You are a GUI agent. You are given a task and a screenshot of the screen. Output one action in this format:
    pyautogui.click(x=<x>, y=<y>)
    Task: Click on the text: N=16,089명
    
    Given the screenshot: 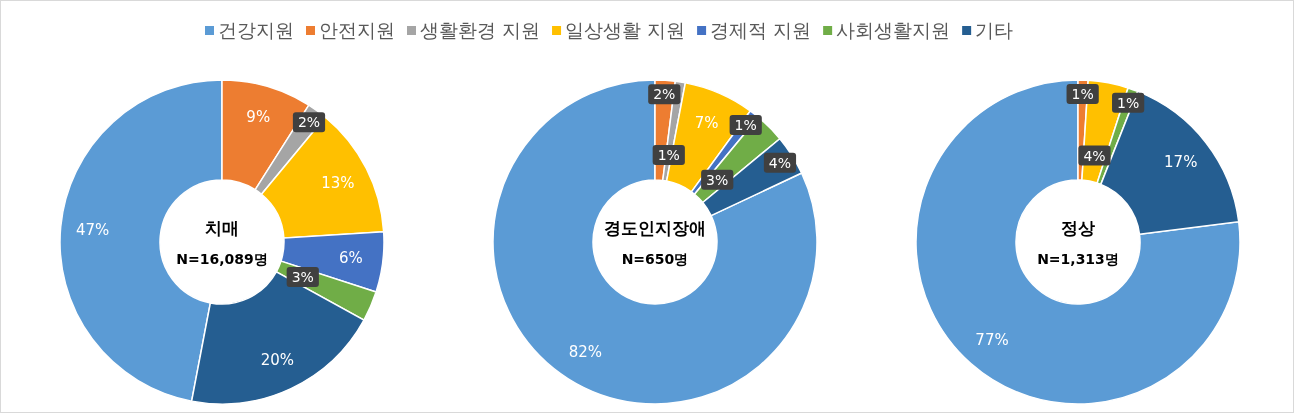 What is the action you would take?
    pyautogui.click(x=222, y=259)
    